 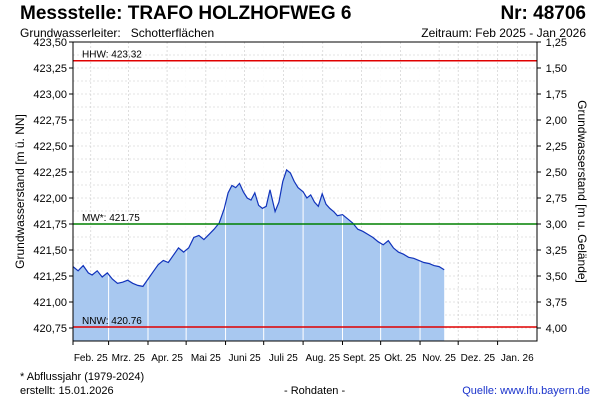 What do you see at coordinates (556, 199) in the screenshot?
I see `y-tick-label-right: 2,75` at bounding box center [556, 199].